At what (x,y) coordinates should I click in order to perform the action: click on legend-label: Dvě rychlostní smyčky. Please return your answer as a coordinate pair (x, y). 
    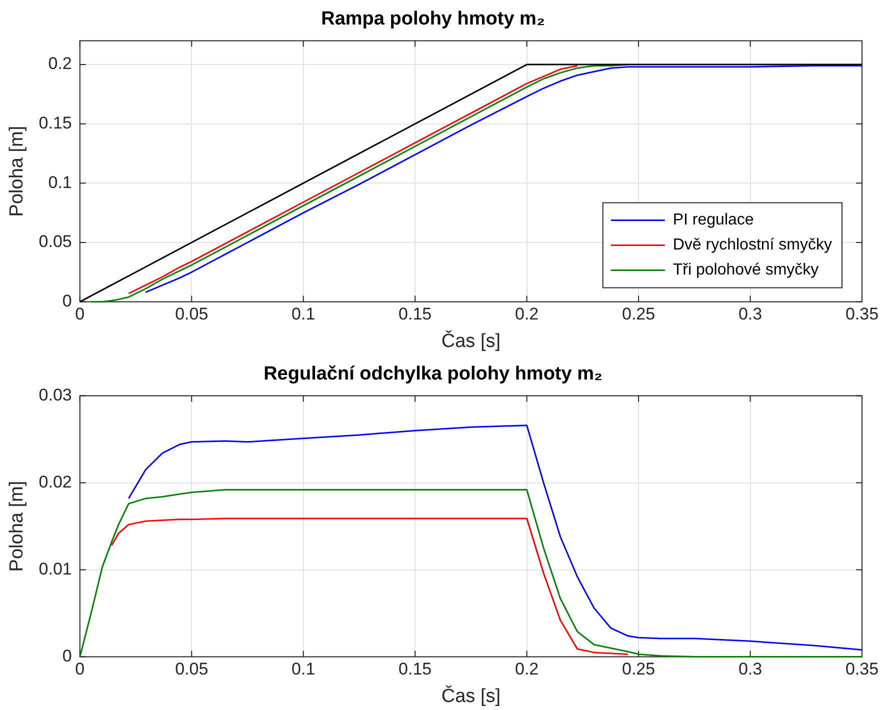
    Looking at the image, I should click on (752, 245).